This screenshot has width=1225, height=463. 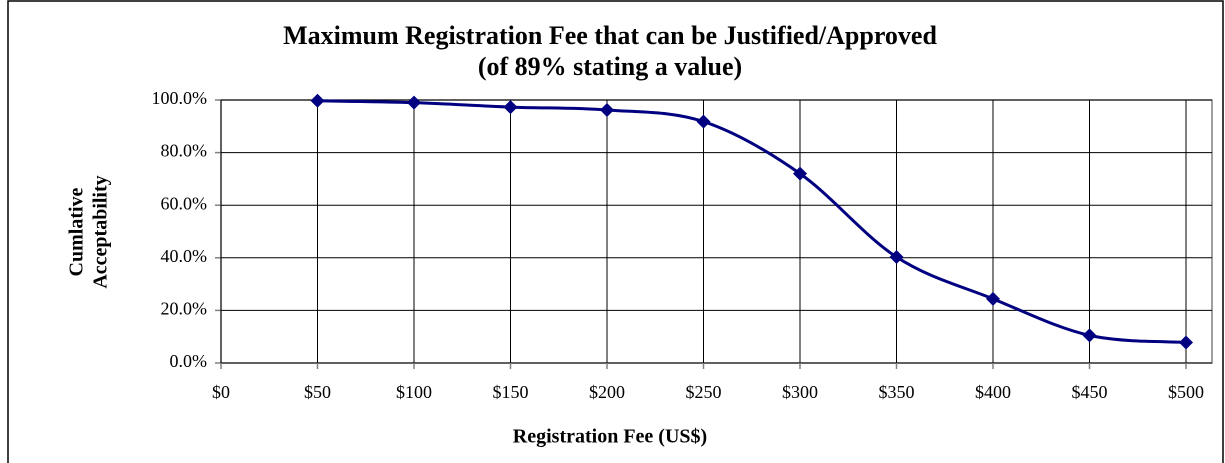 I want to click on x-tick-label: $50, so click(x=317, y=392).